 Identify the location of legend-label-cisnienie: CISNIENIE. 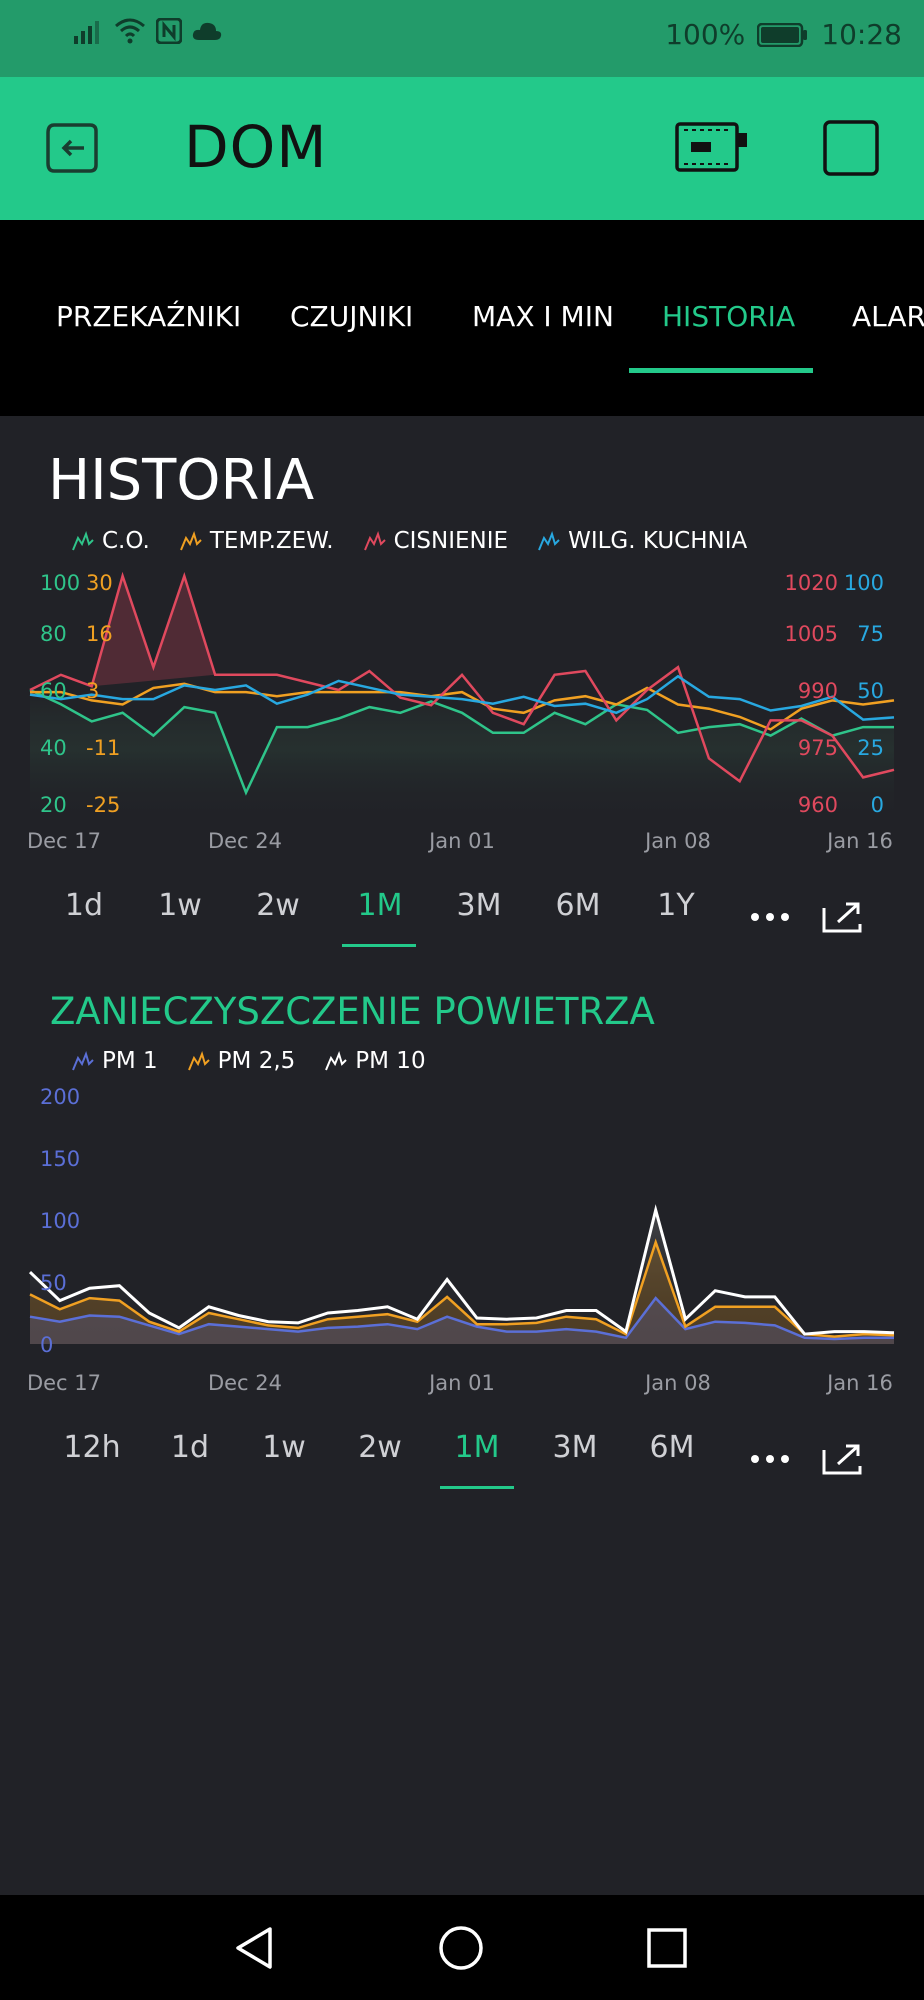
(451, 541).